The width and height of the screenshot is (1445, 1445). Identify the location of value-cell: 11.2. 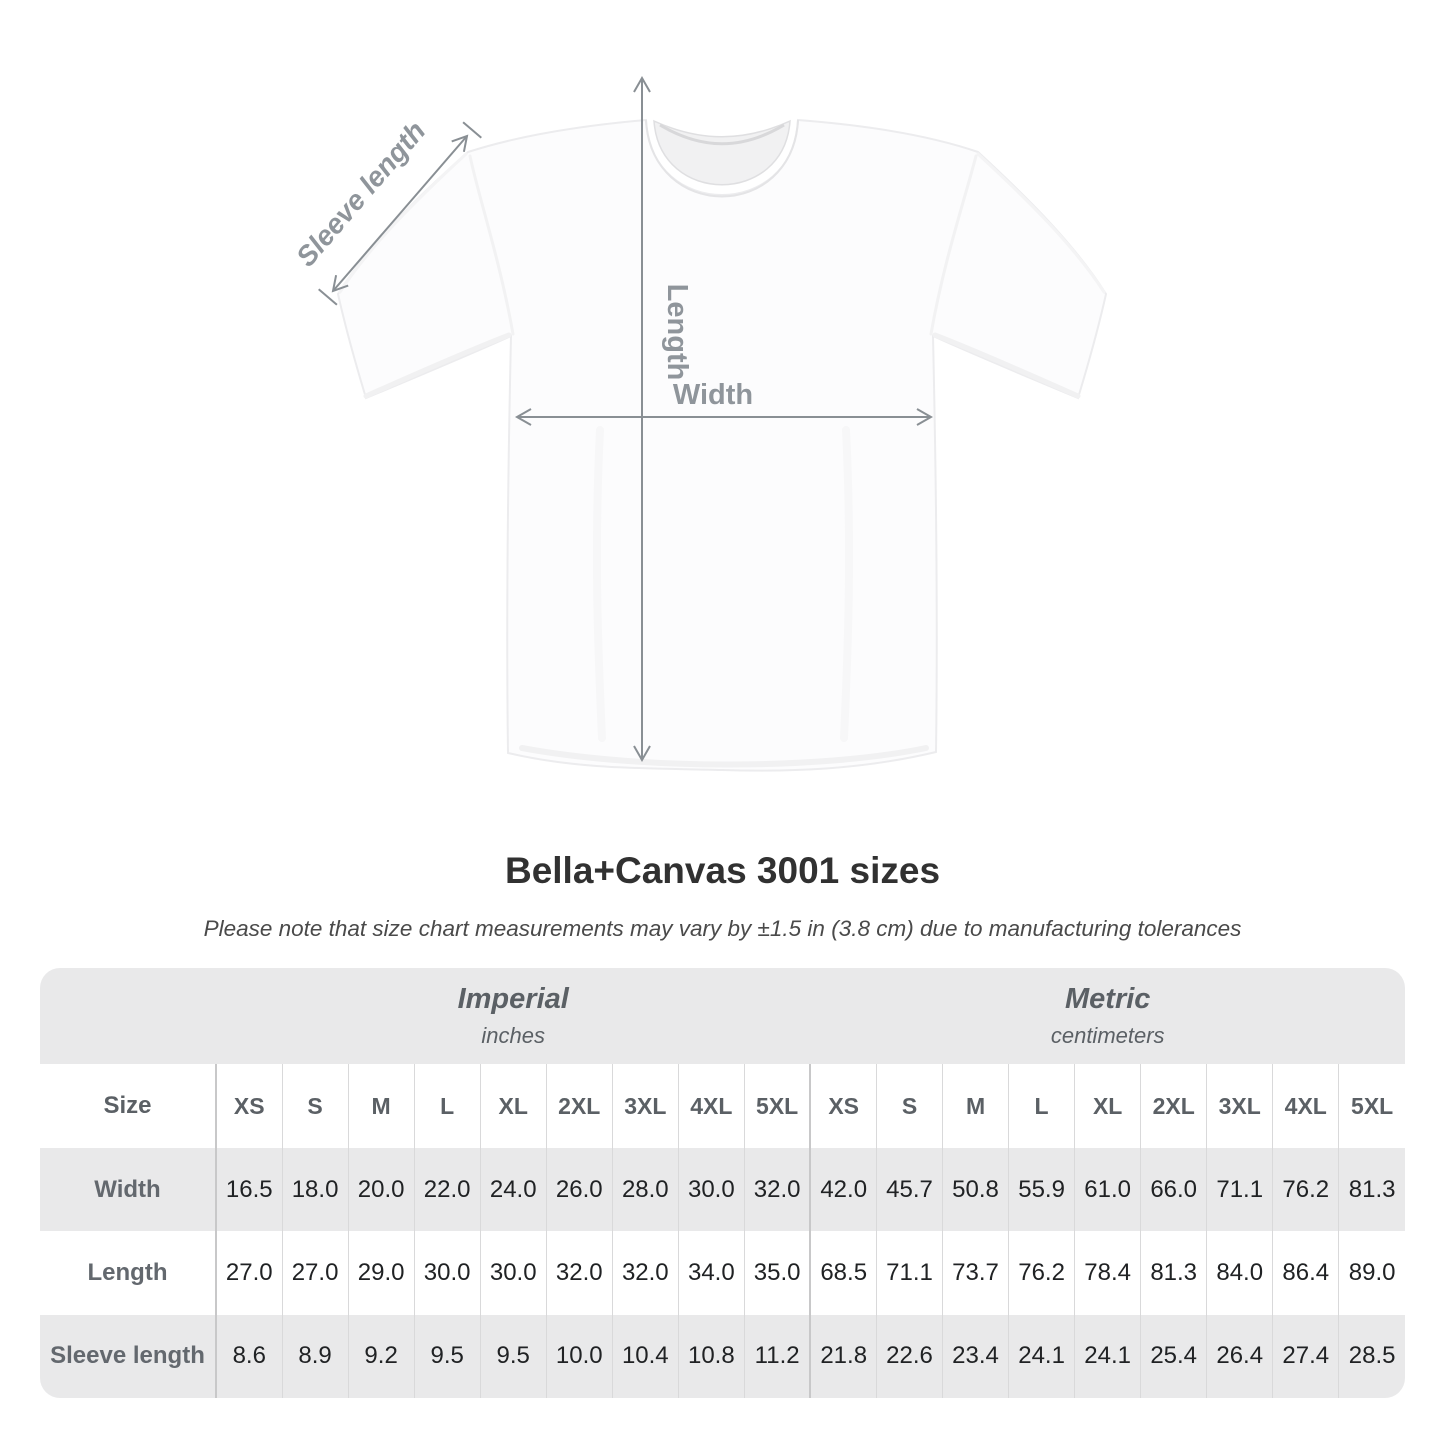
(777, 1356).